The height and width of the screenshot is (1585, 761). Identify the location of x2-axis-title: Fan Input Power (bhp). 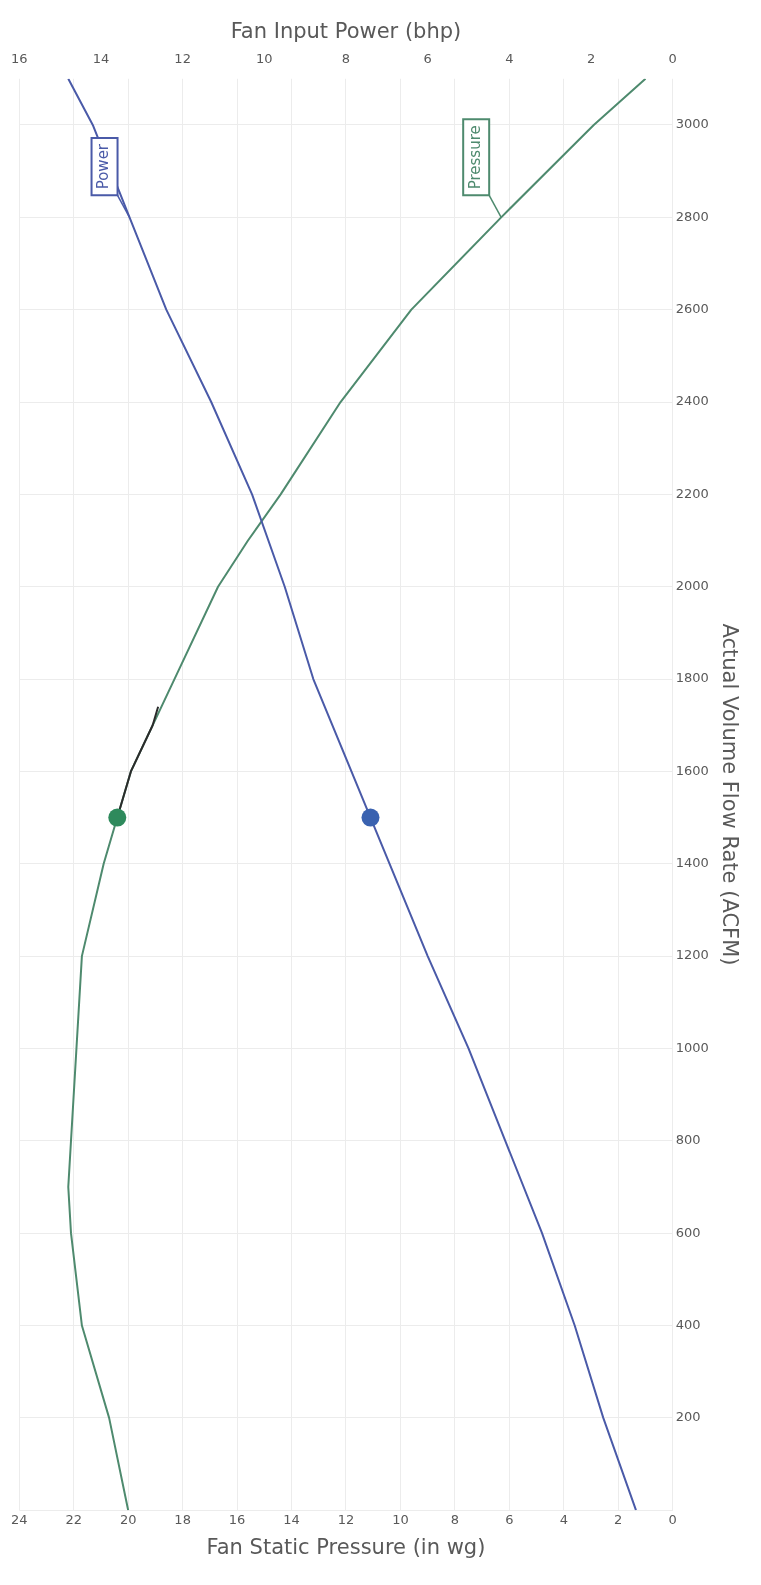
(346, 31).